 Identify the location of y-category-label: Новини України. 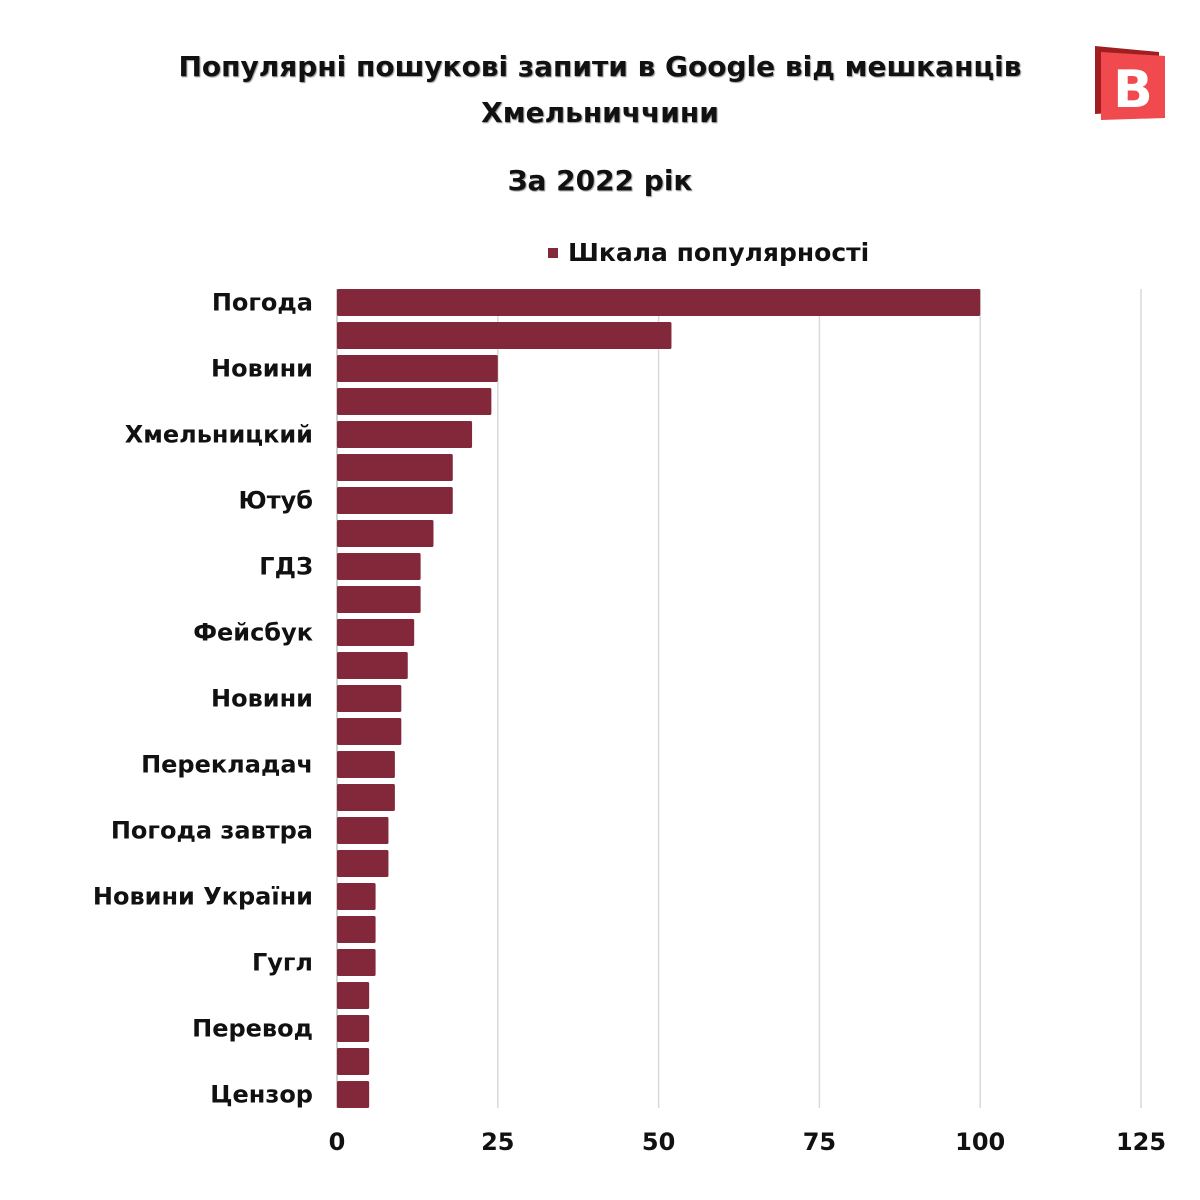
(203, 897).